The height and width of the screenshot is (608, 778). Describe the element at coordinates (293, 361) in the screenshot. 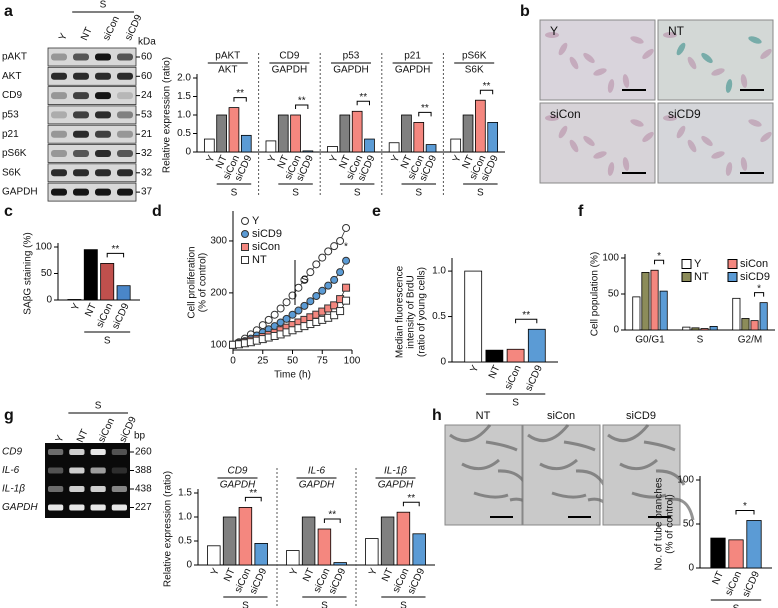

I see `x-tick-label: 50` at that location.